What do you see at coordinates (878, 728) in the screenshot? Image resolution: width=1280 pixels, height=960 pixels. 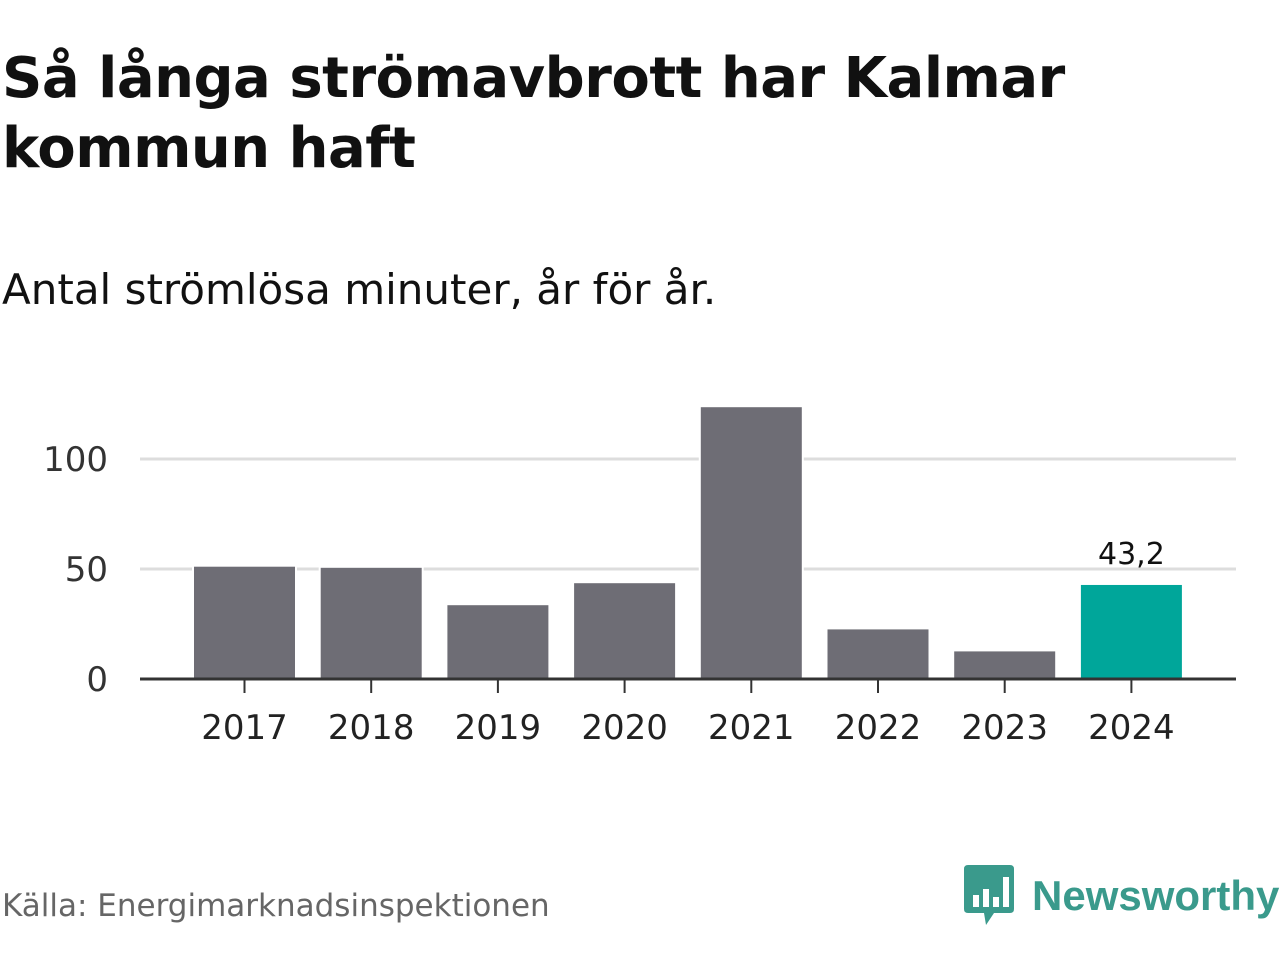 I see `x-tick-label: 2022` at bounding box center [878, 728].